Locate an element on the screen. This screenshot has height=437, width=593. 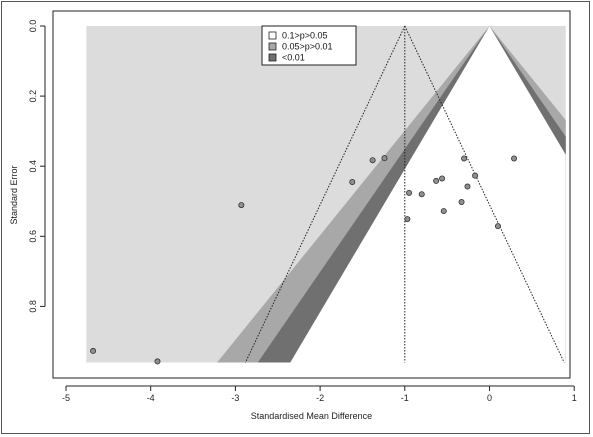
legend-label: 0.05>p>0.01 is located at coordinates (307, 47).